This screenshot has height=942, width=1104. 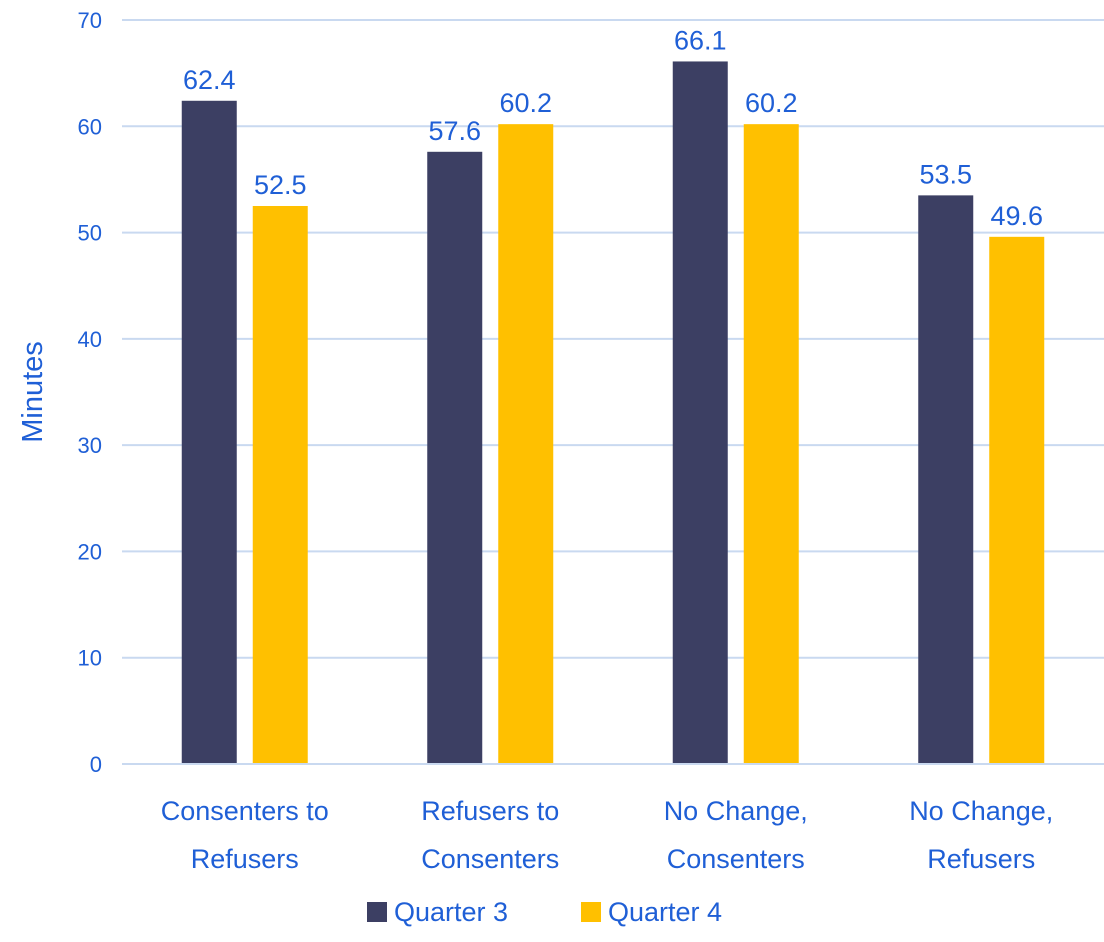 What do you see at coordinates (96, 764) in the screenshot?
I see `y-tick-label: 0` at bounding box center [96, 764].